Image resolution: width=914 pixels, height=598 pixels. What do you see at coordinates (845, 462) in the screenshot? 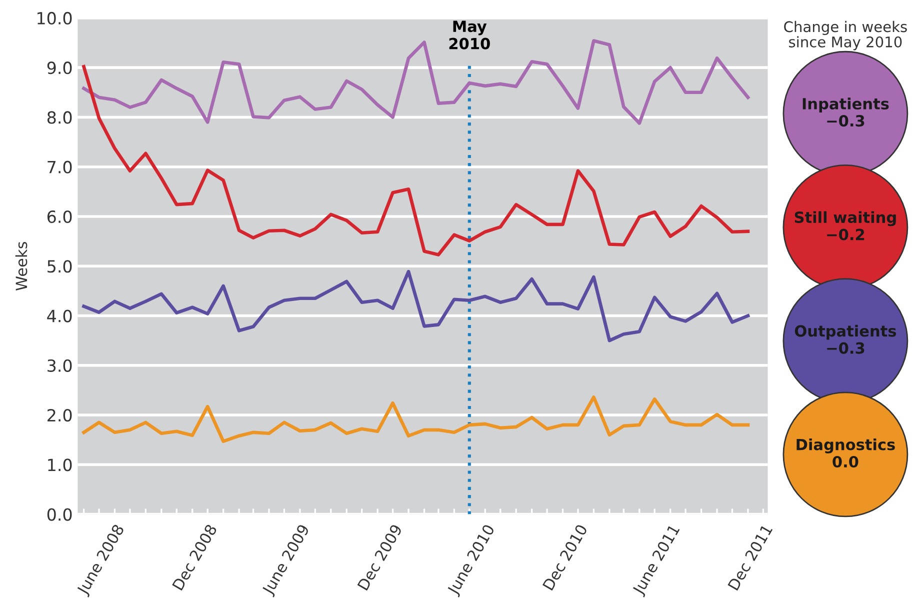
I see `text: 0.0` at bounding box center [845, 462].